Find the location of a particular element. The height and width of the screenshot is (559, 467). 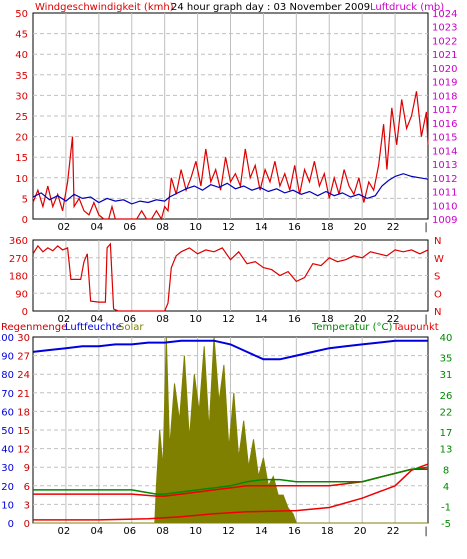

humidity-tick-label: 0 is located at coordinates (11, 524).